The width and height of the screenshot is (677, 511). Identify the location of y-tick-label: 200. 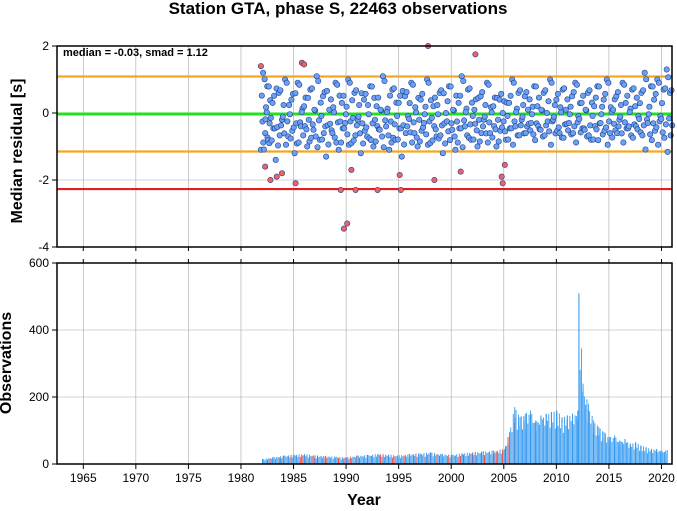
(39, 397).